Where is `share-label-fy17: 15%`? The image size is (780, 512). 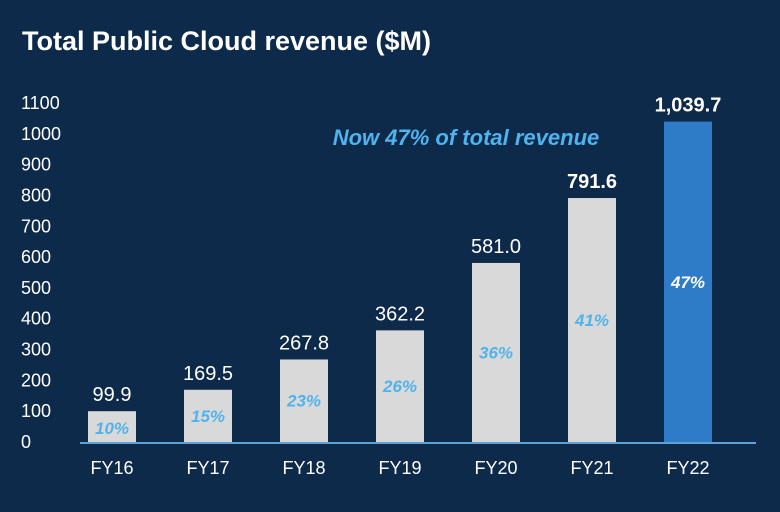 share-label-fy17: 15% is located at coordinates (208, 416).